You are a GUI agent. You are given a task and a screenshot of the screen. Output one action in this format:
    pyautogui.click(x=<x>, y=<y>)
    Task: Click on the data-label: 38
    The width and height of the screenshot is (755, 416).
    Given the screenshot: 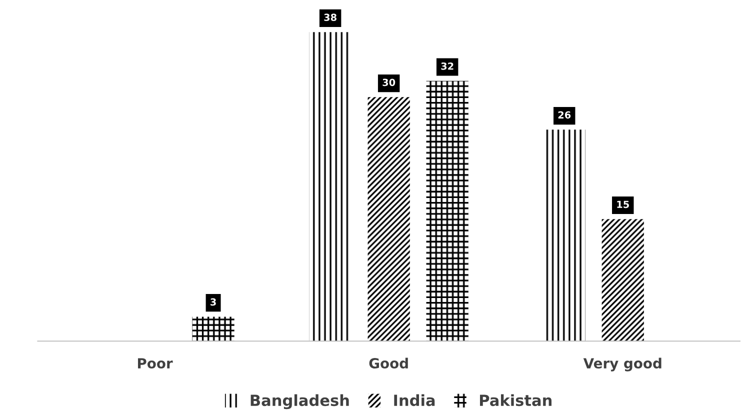 What is the action you would take?
    pyautogui.click(x=330, y=18)
    